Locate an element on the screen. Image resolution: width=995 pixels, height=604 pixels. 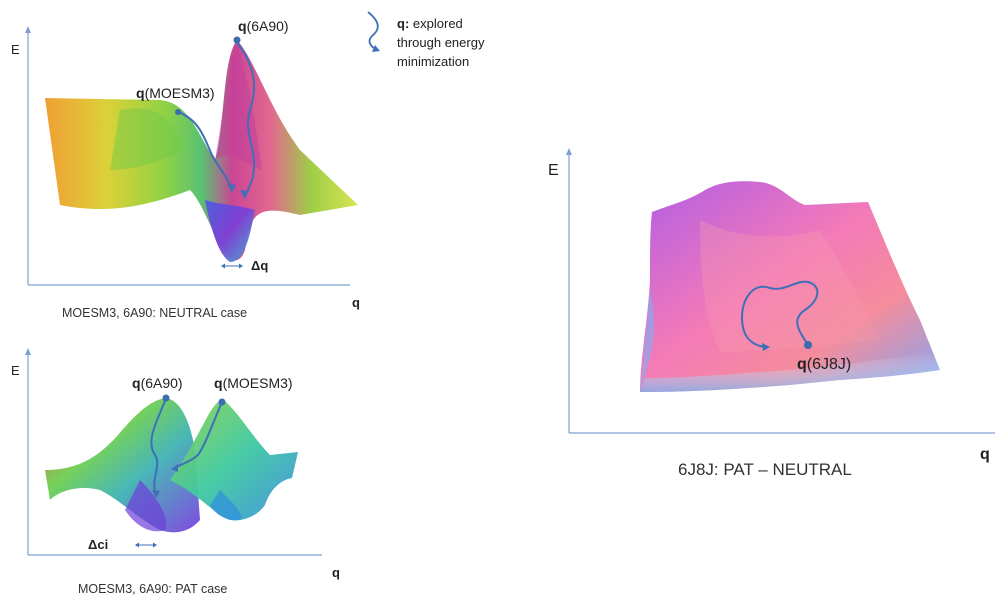
panel-b-axes is located at coordinates (173, 452).